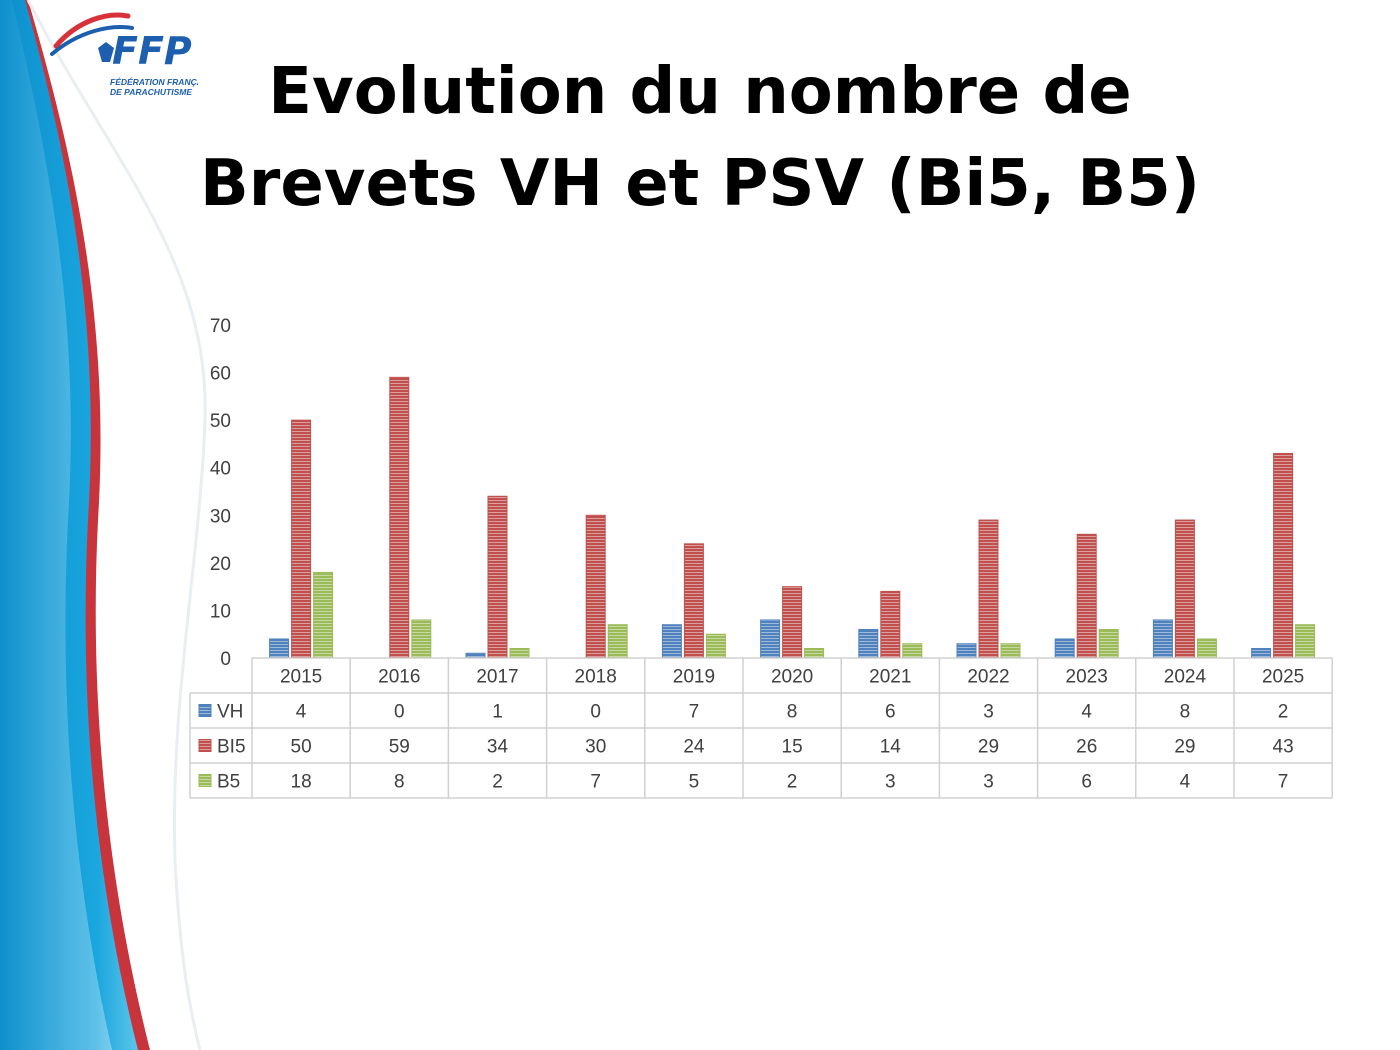  What do you see at coordinates (1086, 596) in the screenshot?
I see `bar-bi5-2023` at bounding box center [1086, 596].